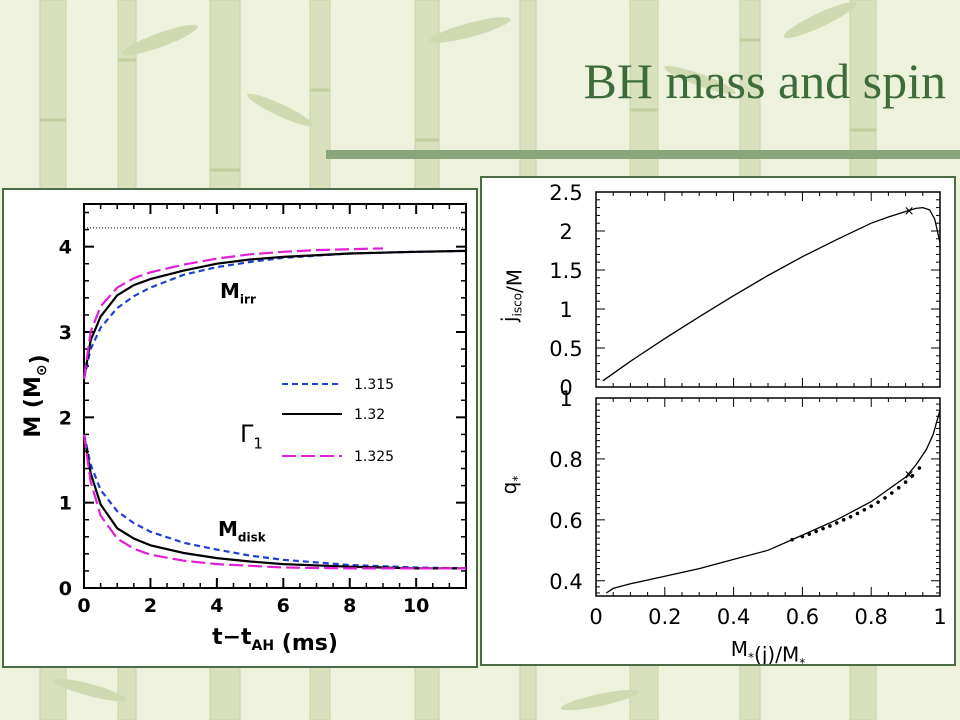  What do you see at coordinates (643, 154) in the screenshot?
I see `title-underline` at bounding box center [643, 154].